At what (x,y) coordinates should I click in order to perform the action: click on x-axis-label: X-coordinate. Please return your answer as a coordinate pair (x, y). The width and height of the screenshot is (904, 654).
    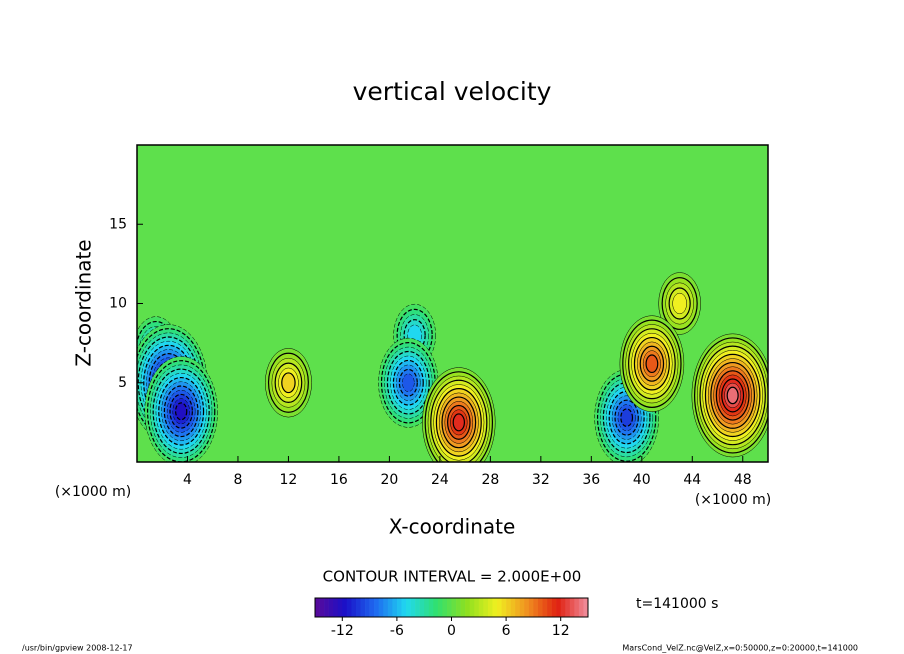
    Looking at the image, I should click on (452, 527).